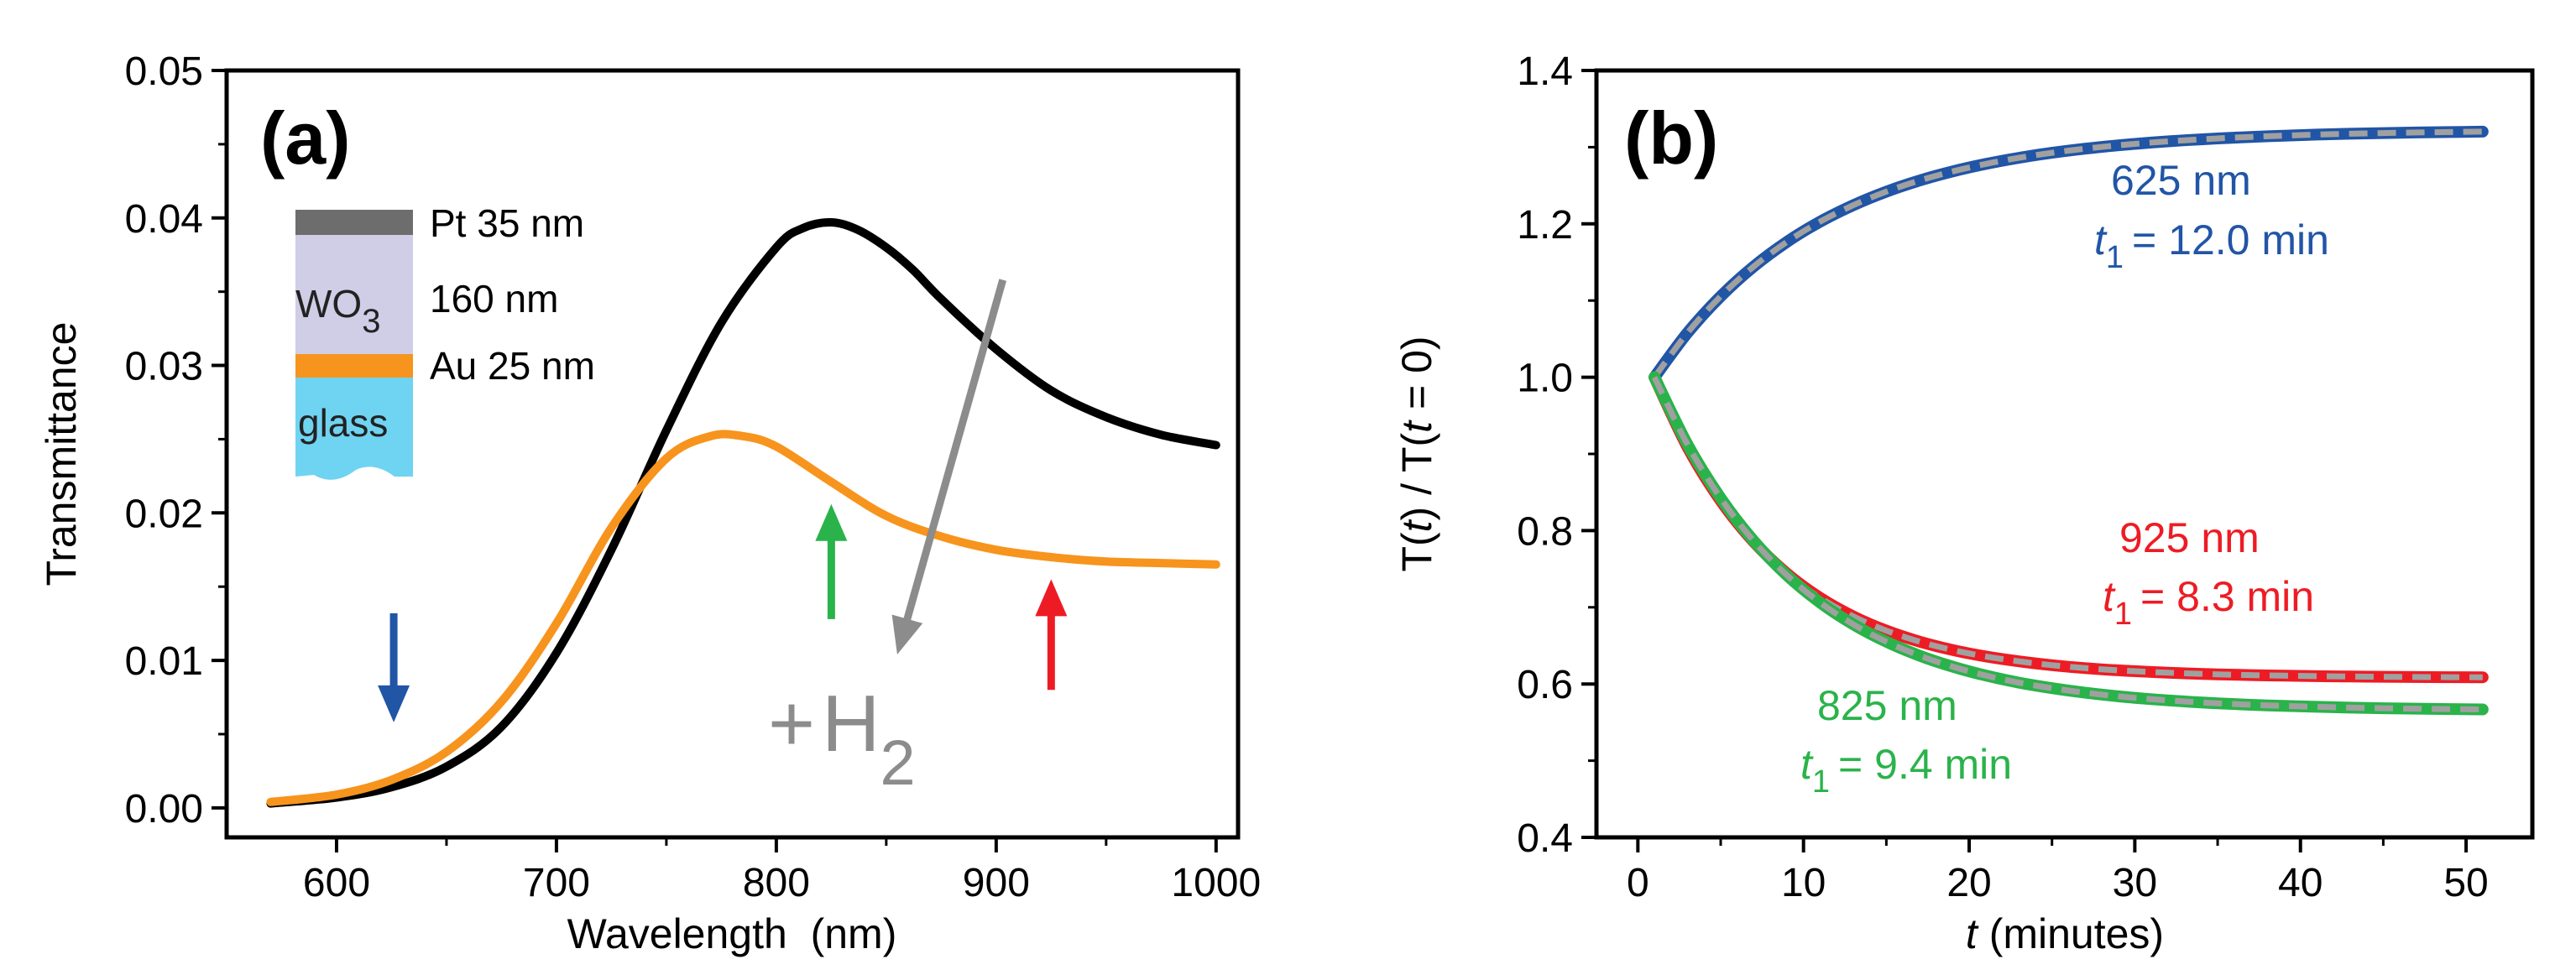  What do you see at coordinates (507, 223) in the screenshot?
I see `pt-layer-label: Pt 35 nm` at bounding box center [507, 223].